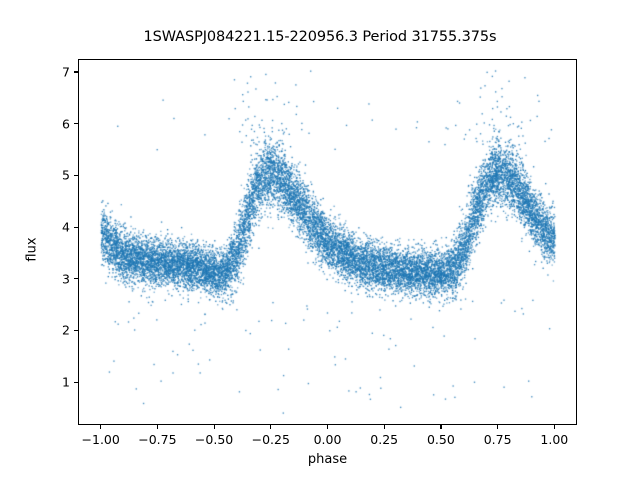 This screenshot has width=640, height=480. Describe the element at coordinates (384, 439) in the screenshot. I see `x-tick-label: 0.25` at that location.